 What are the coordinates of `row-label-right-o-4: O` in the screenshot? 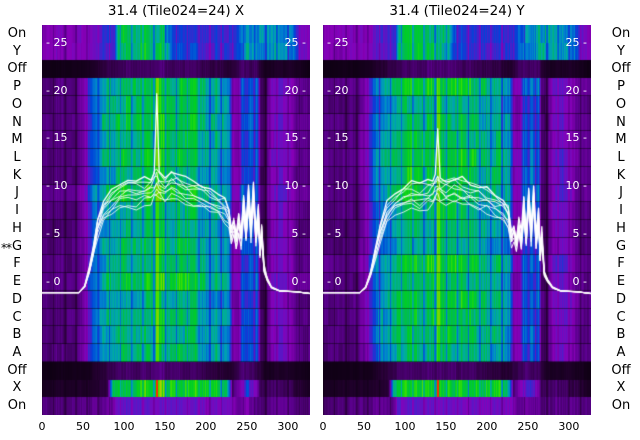 It's located at (621, 104).